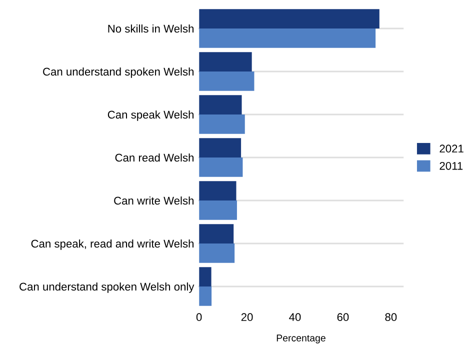 The image size is (474, 350). I want to click on y-tick-label: Can understand spoken Welsh only, so click(107, 287).